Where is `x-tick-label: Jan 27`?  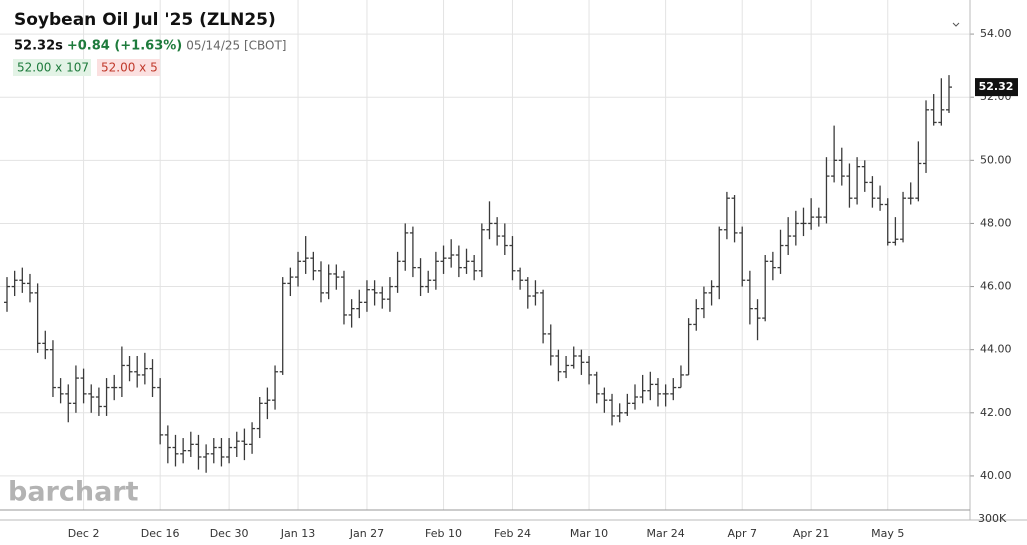
x-tick-label: Jan 27 is located at coordinates (366, 533).